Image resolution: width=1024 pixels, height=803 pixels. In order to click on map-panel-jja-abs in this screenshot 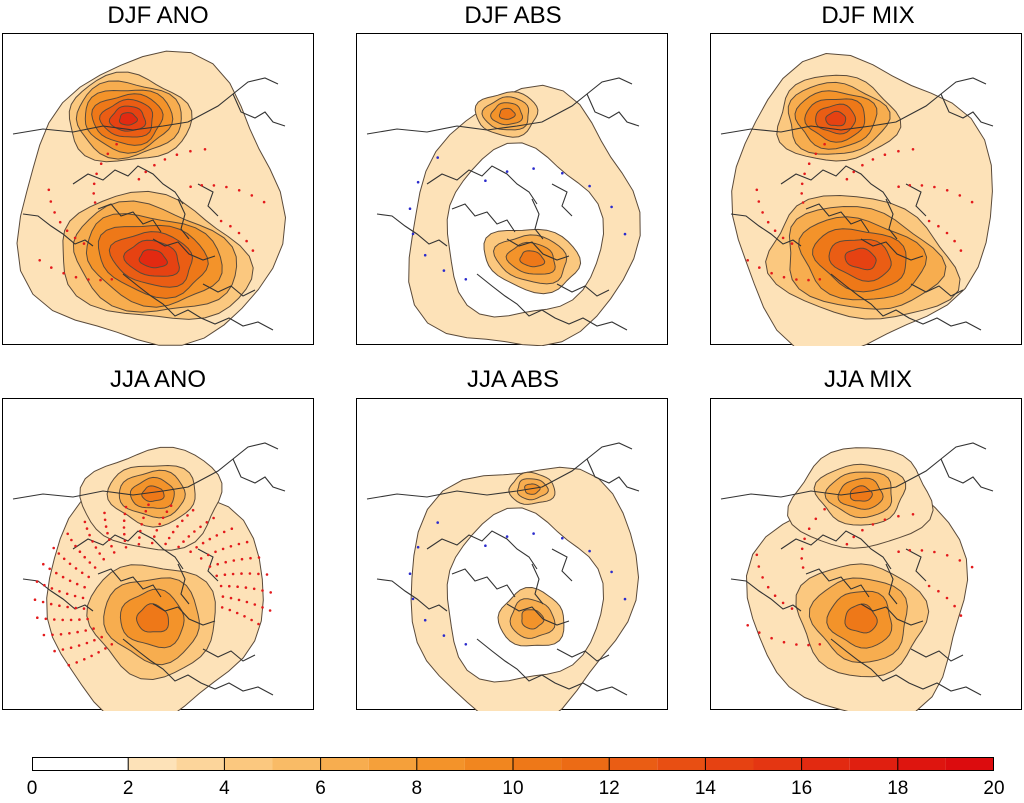, I will do `click(512, 554)`.